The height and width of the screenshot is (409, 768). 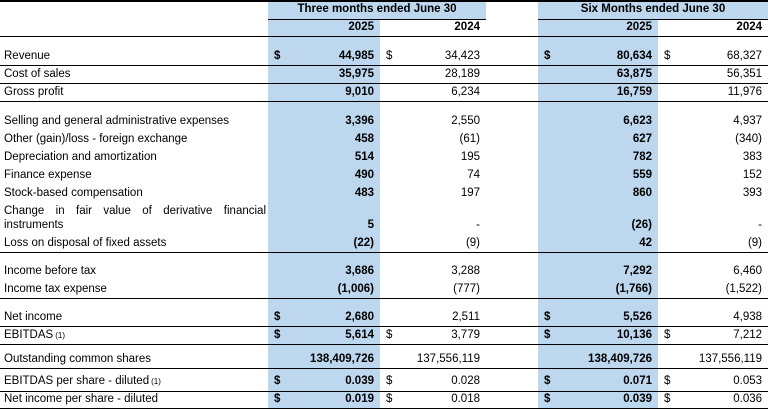 What do you see at coordinates (96, 139) in the screenshot?
I see `row-label: Other (gain)/loss - foreign exchange` at bounding box center [96, 139].